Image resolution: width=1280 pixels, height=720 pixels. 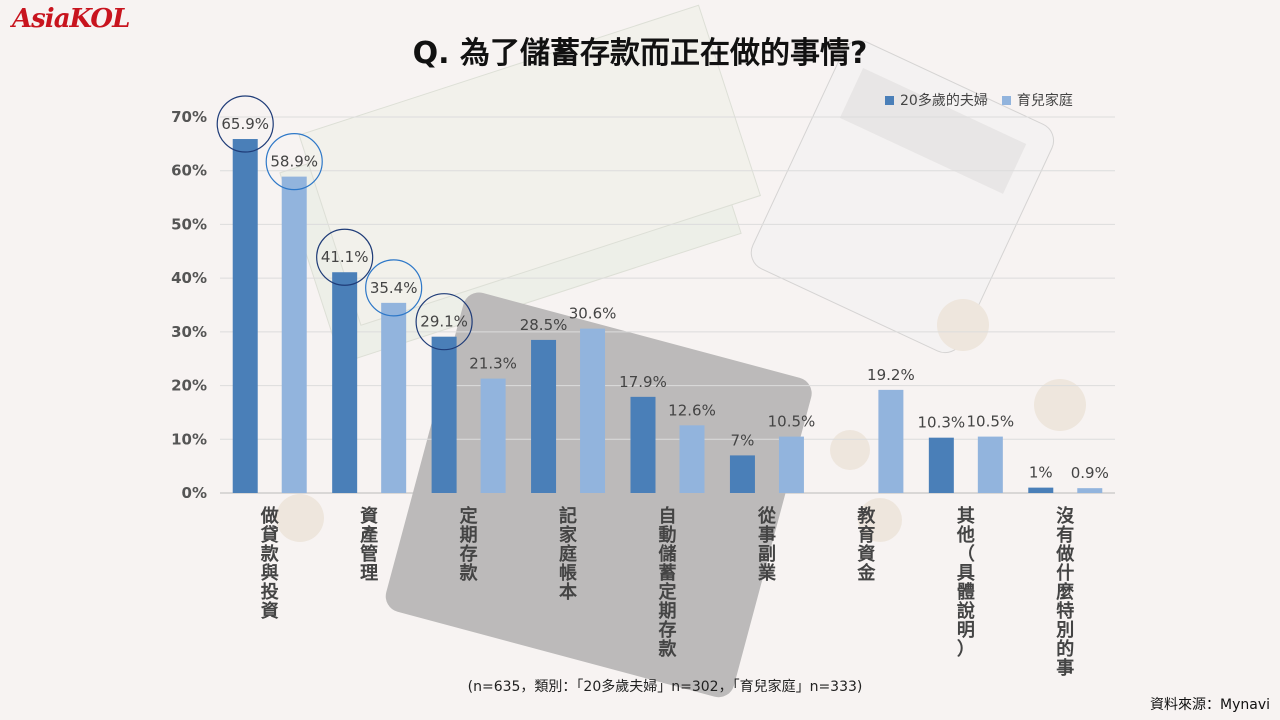 What do you see at coordinates (568, 516) in the screenshot?
I see `x-tick-label: 記` at bounding box center [568, 516].